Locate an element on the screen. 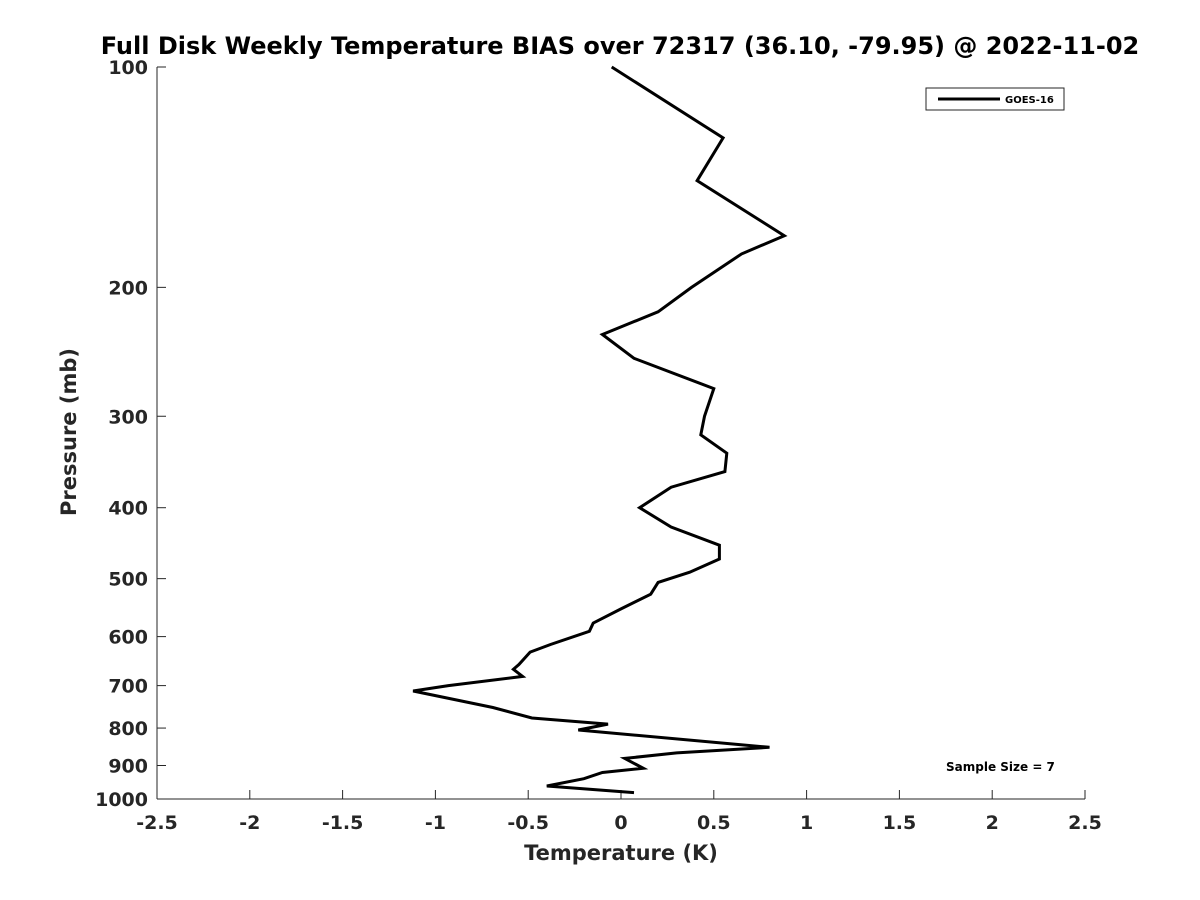 The image size is (1200, 900). y-tick-label: 700 is located at coordinates (128, 687).